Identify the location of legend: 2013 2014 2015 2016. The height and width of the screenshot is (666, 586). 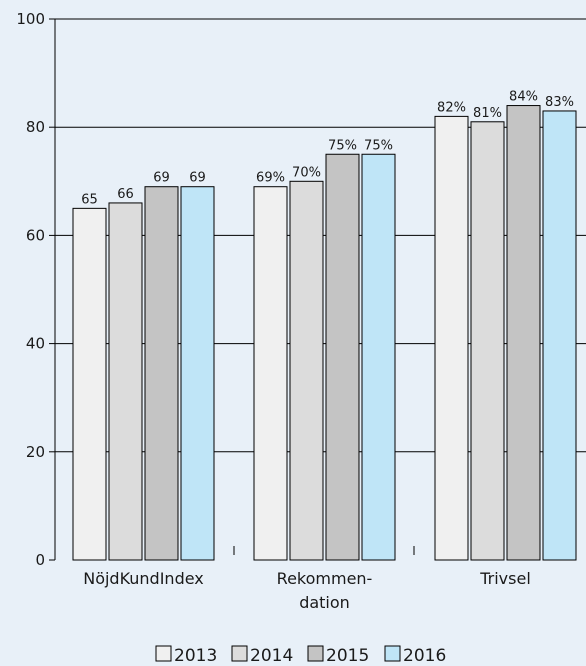
(300, 655).